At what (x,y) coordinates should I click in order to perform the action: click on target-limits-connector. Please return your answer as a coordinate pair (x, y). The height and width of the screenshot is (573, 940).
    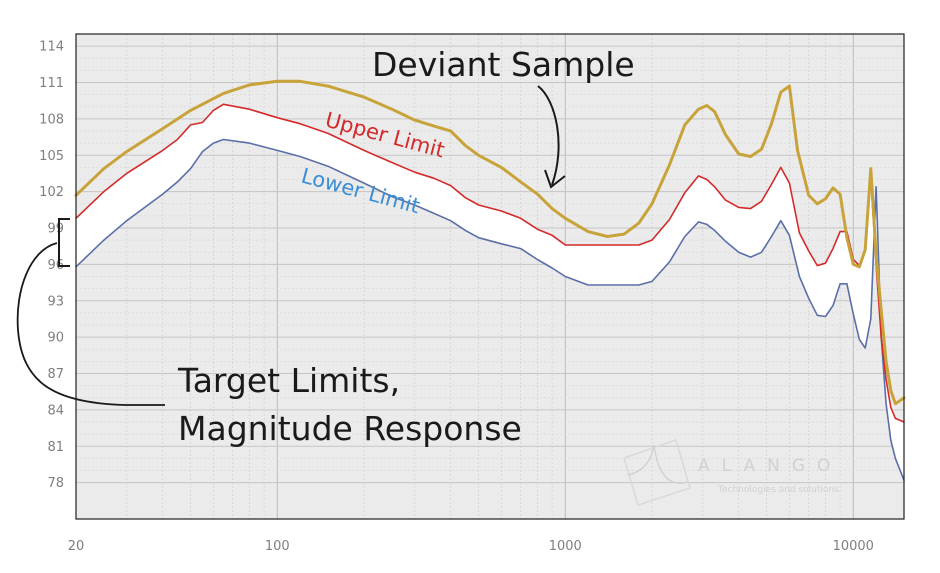
    Looking at the image, I should click on (90, 324).